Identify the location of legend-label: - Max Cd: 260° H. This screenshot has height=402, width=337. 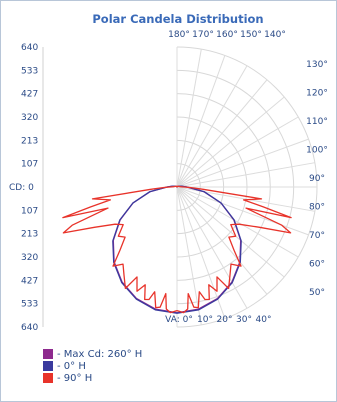
(100, 354).